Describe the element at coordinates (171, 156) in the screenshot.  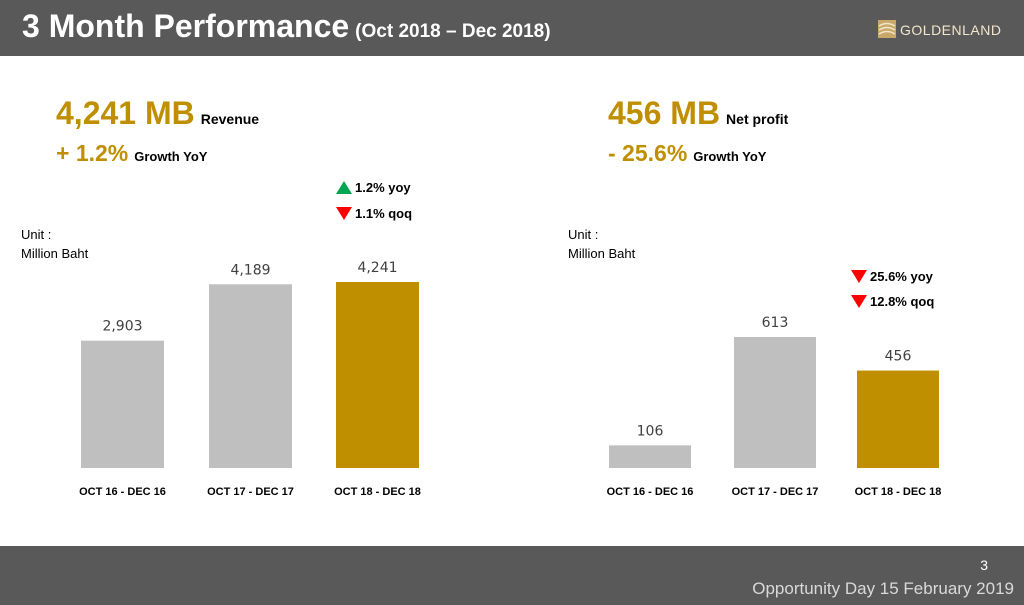
I see `revenue-growth-label: Growth YoY` at that location.